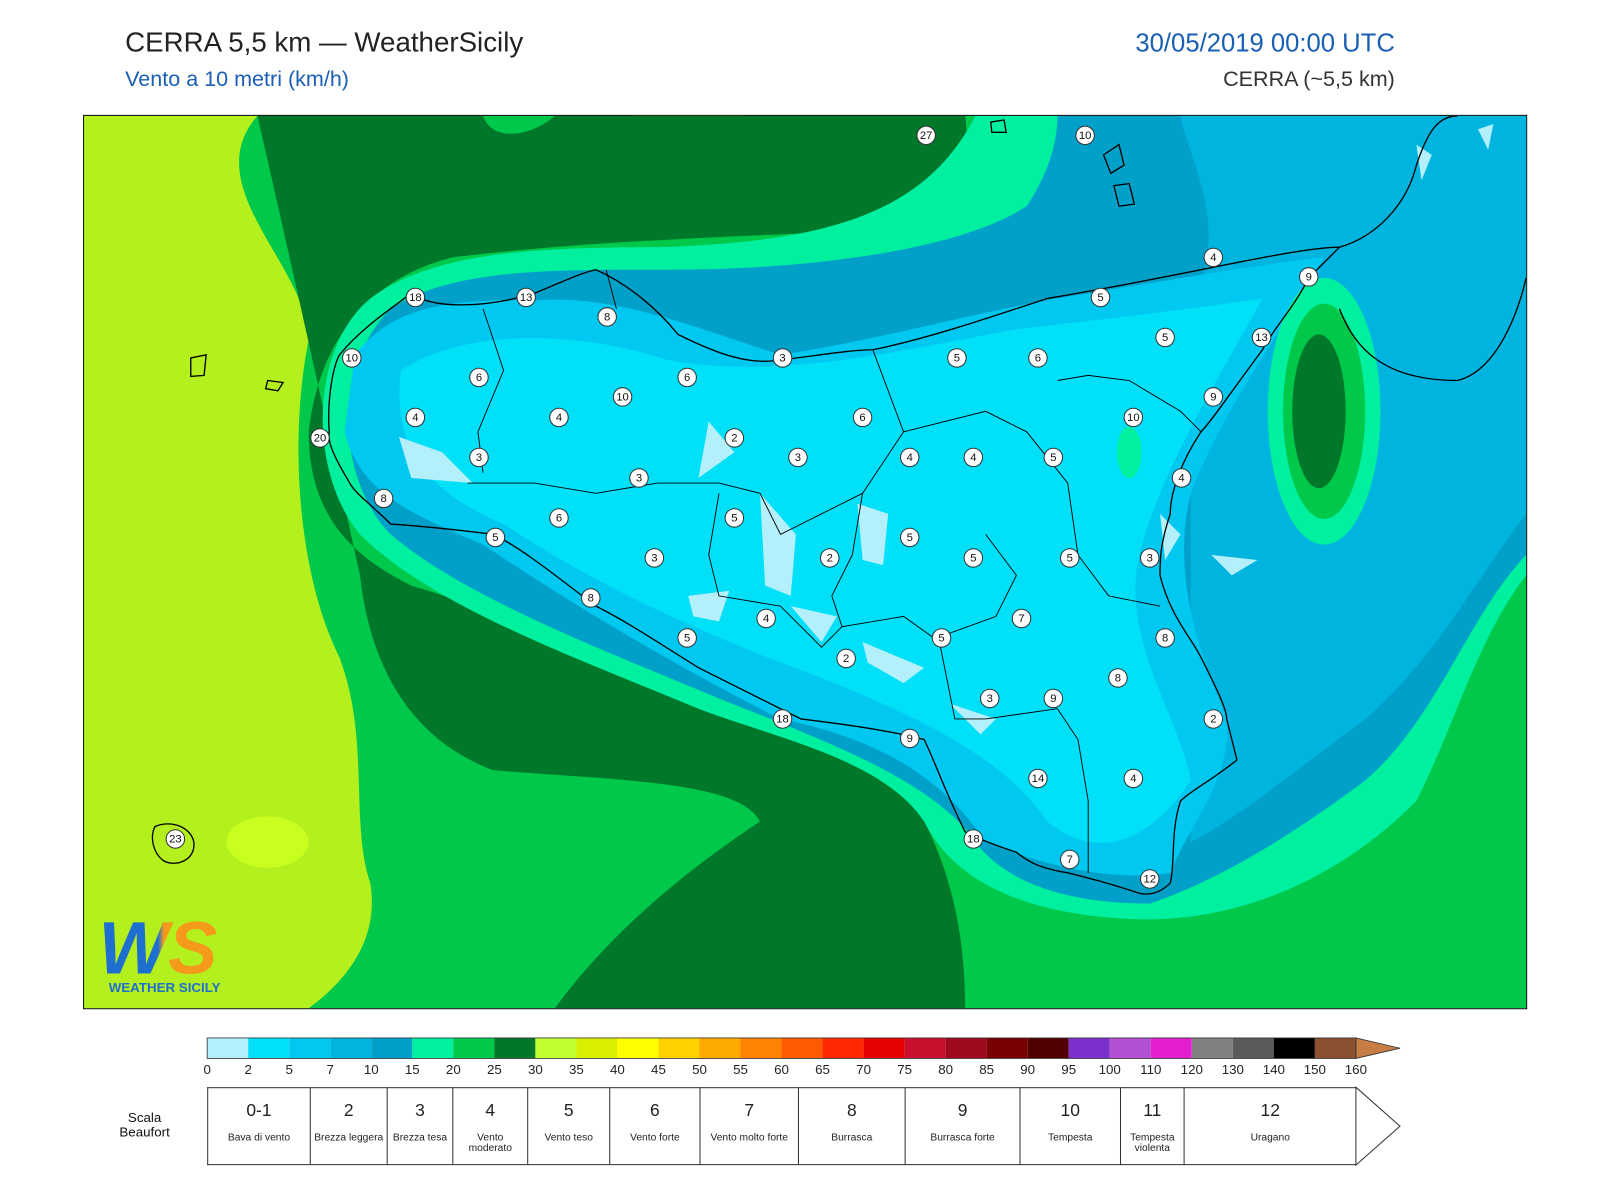  I want to click on station-value: 12, so click(1149, 879).